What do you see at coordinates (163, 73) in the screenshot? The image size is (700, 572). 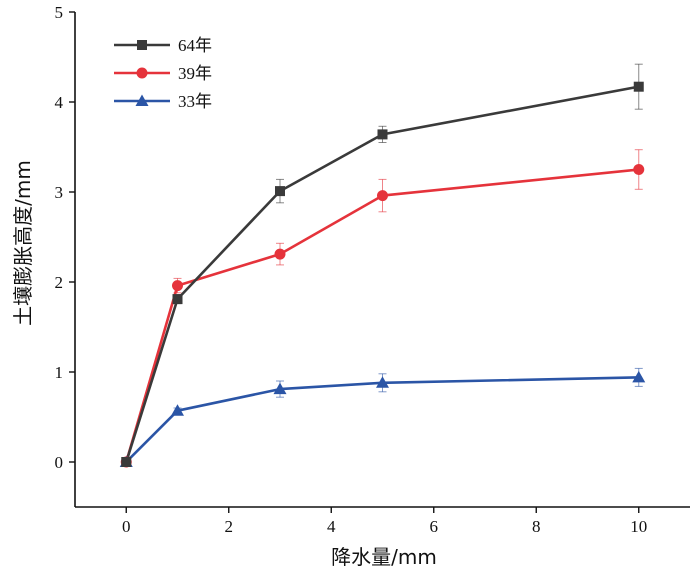 I see `legend: 64年 39年 33年` at bounding box center [163, 73].